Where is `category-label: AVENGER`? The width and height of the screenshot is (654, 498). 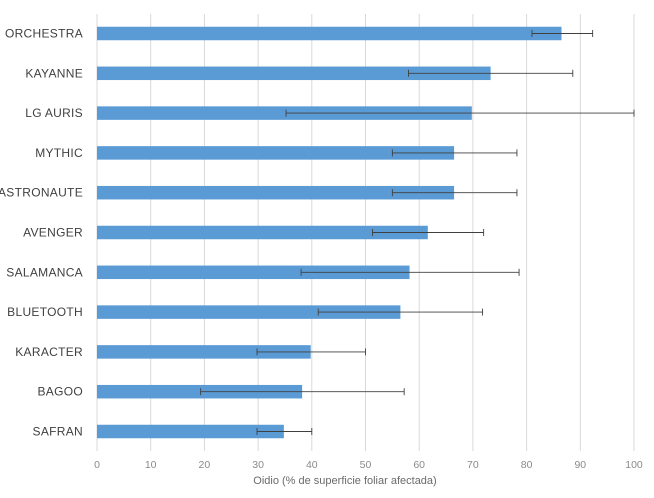 category-label: AVENGER is located at coordinates (53, 233).